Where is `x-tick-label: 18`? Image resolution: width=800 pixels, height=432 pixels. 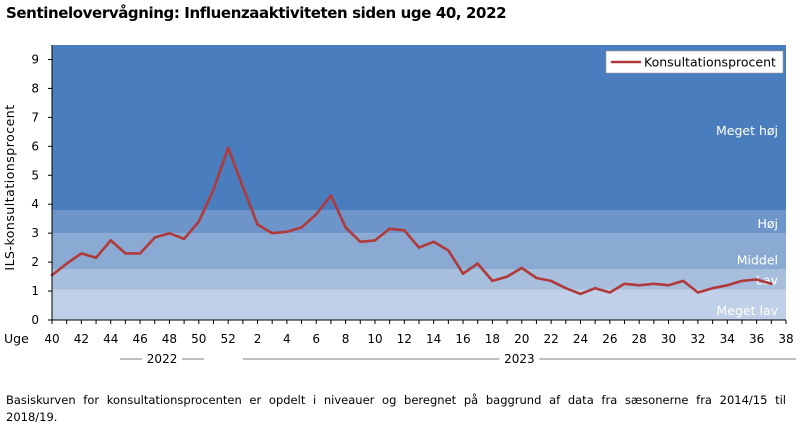
x-tick-label: 18 is located at coordinates (492, 339).